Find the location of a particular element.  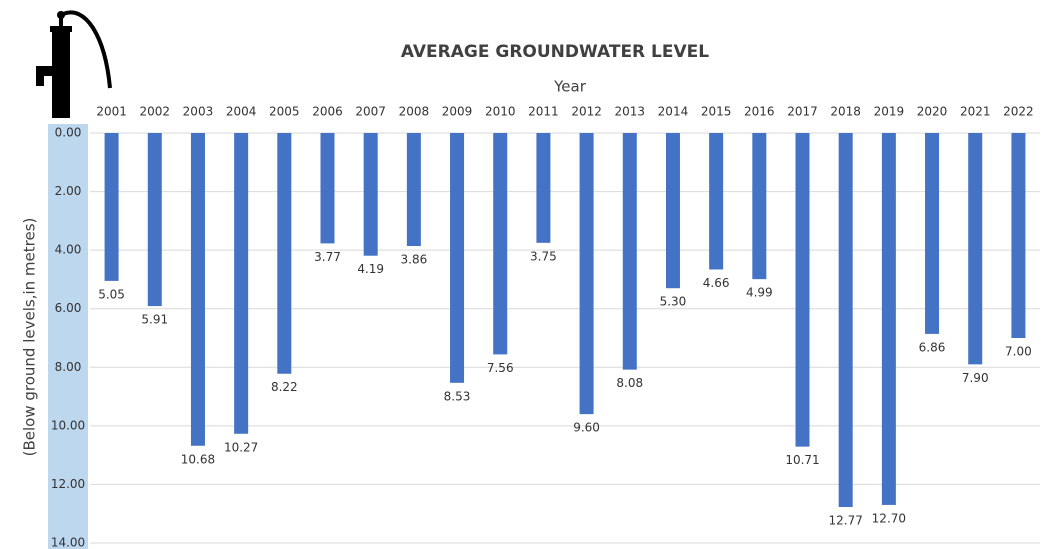

value-label: 8.08 is located at coordinates (629, 383).